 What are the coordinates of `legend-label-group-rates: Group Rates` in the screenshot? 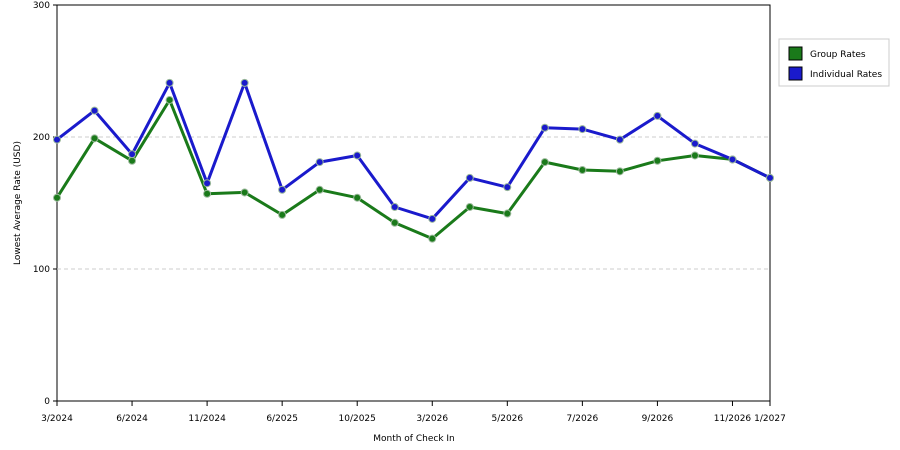 It's located at (838, 55).